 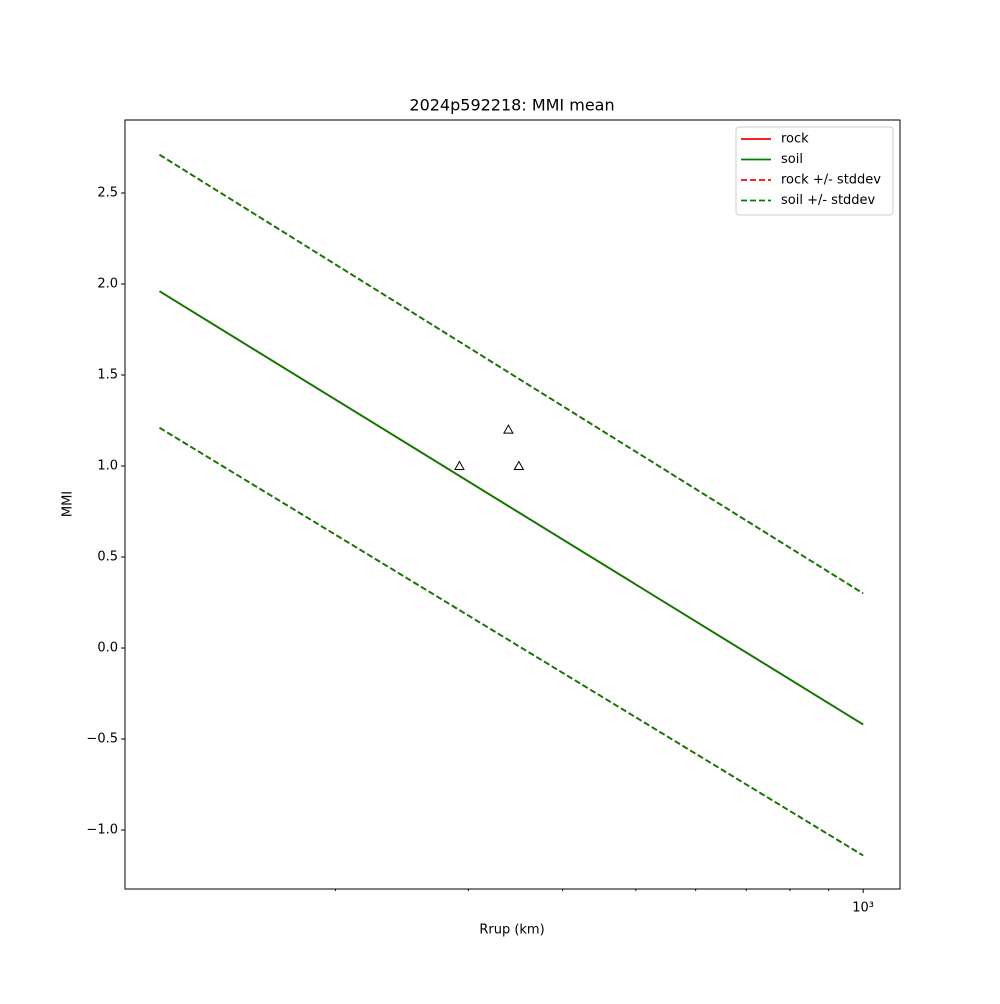 I want to click on y-tick-label: 0.5, so click(x=107, y=557).